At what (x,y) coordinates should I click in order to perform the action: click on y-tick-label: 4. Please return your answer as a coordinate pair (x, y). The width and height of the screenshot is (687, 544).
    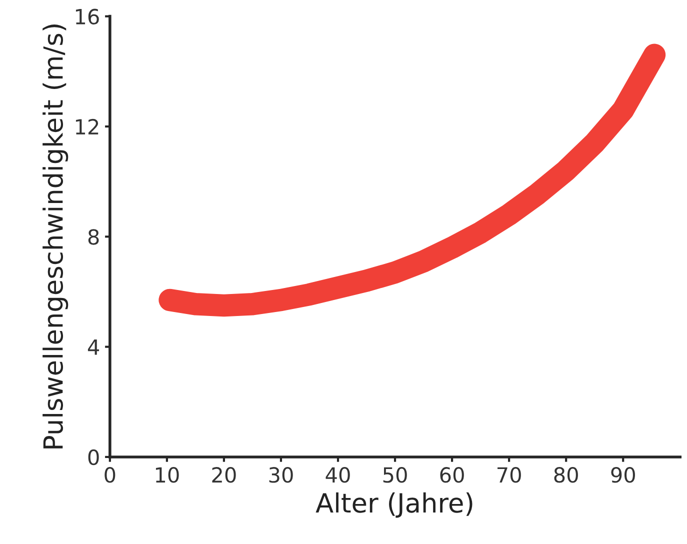
    Looking at the image, I should click on (94, 347).